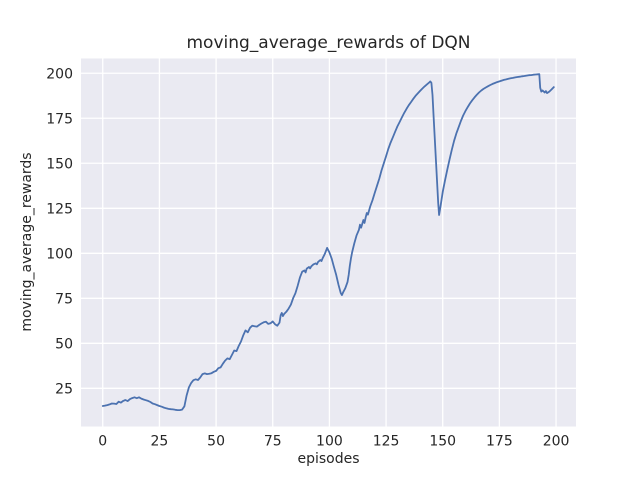  What do you see at coordinates (59, 164) in the screenshot?
I see `y-tick-label: 150` at bounding box center [59, 164].